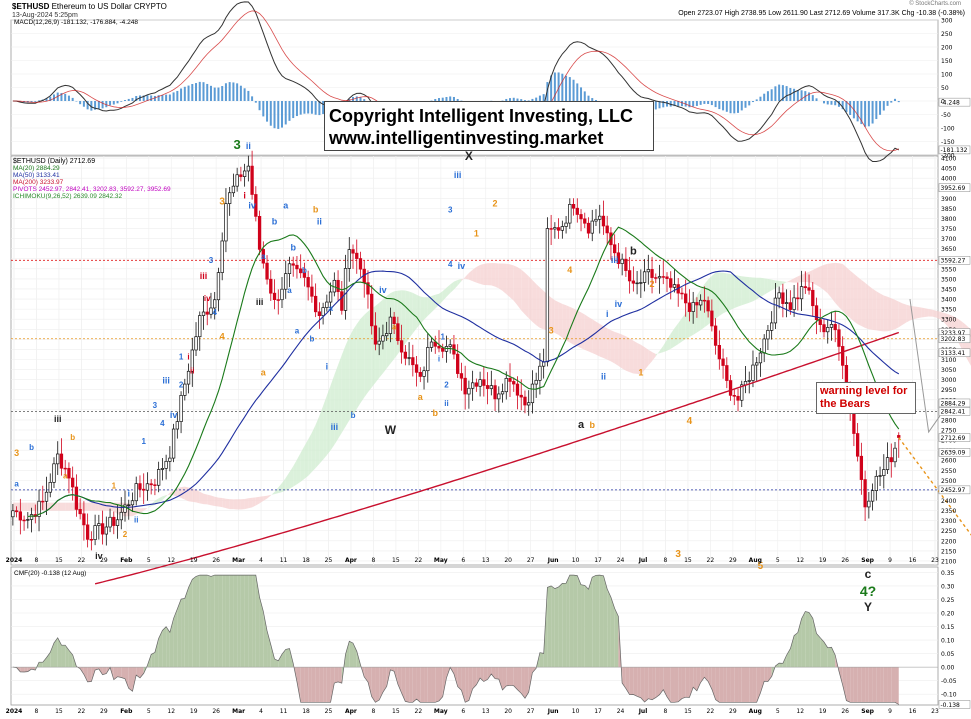  I want to click on wave-label: i, so click(244, 195).